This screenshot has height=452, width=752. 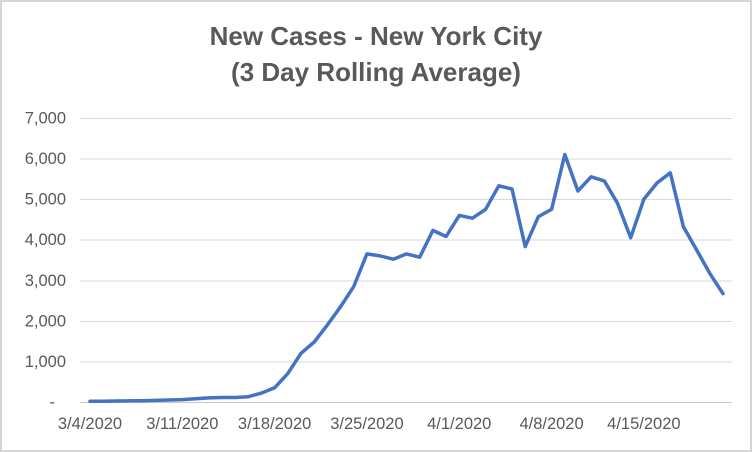 I want to click on y-tick-label: 2,000, so click(x=45, y=321).